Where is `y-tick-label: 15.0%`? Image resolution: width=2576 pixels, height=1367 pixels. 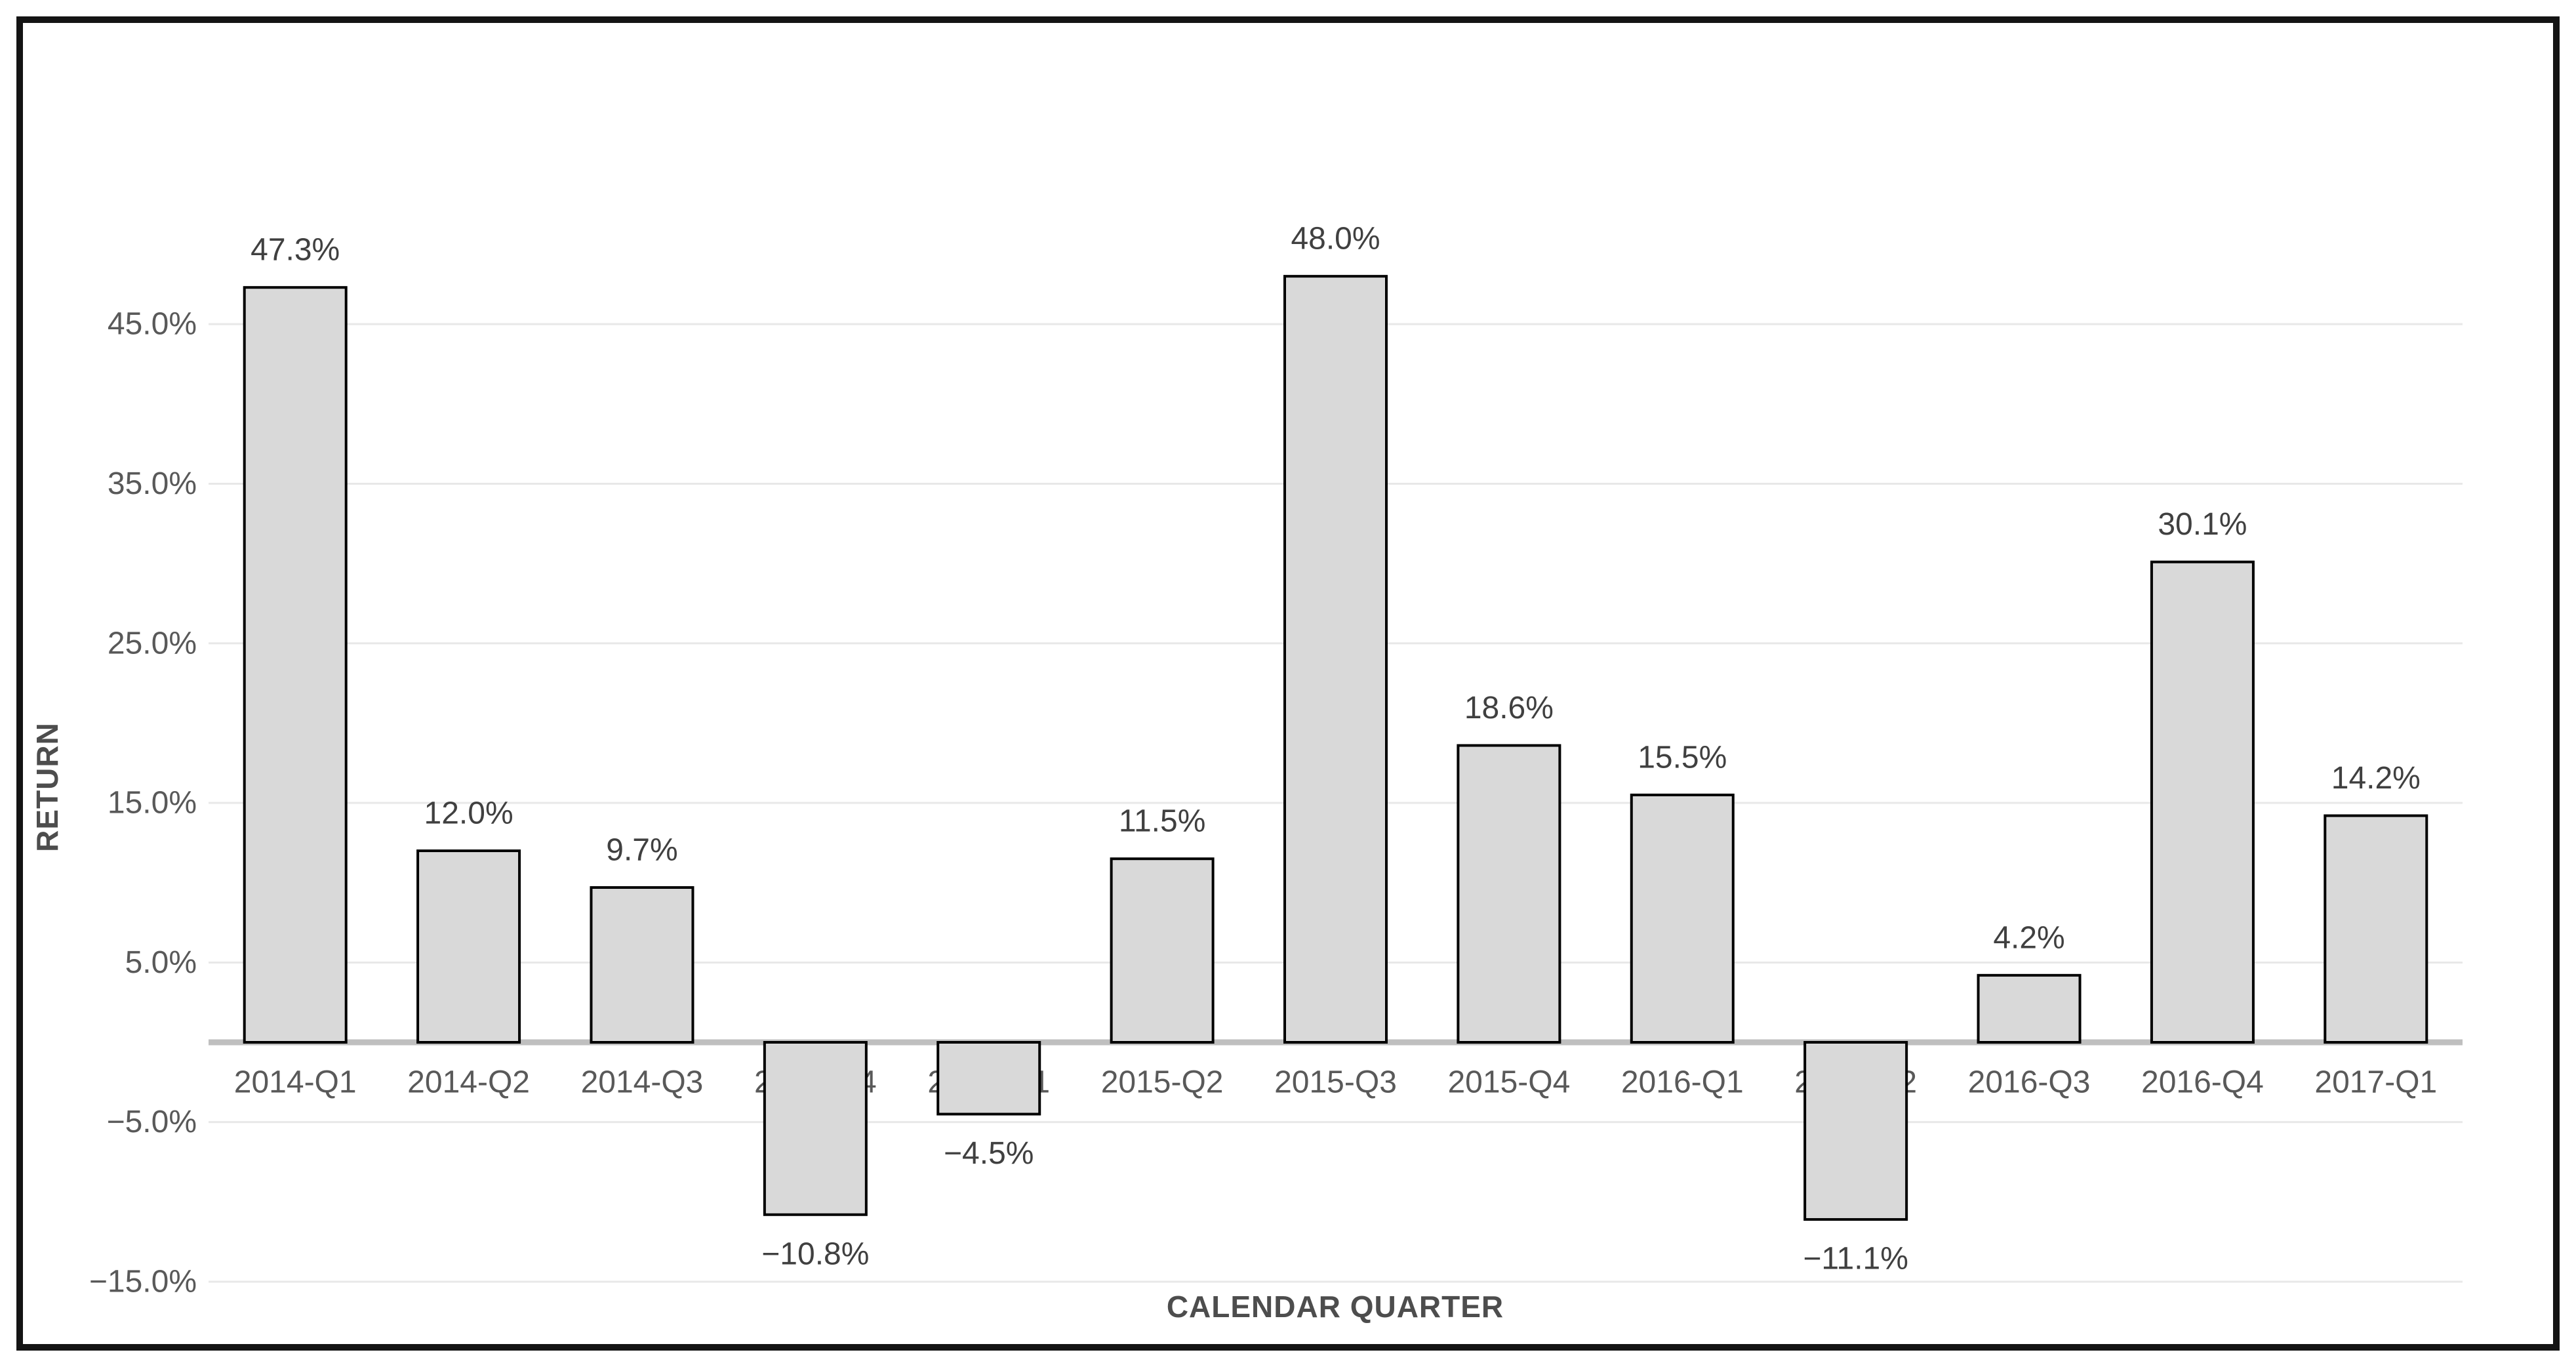 y-tick-label: 15.0% is located at coordinates (152, 804).